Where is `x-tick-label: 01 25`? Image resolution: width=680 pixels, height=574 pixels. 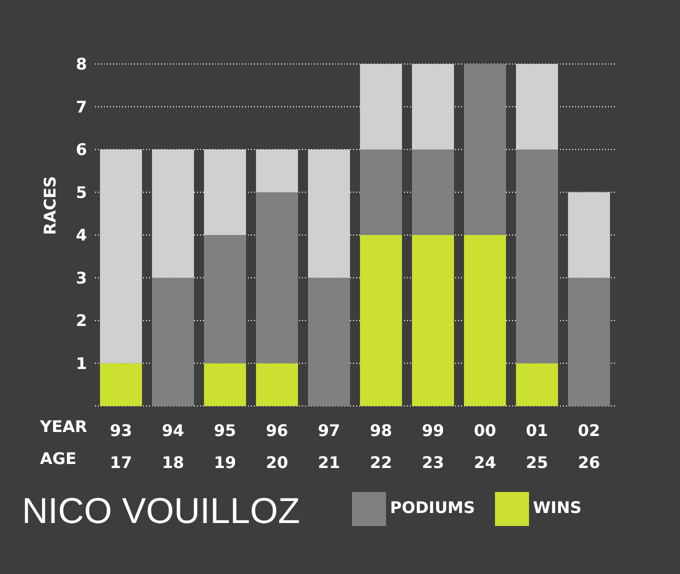
x-tick-label: 01 25 is located at coordinates (537, 446).